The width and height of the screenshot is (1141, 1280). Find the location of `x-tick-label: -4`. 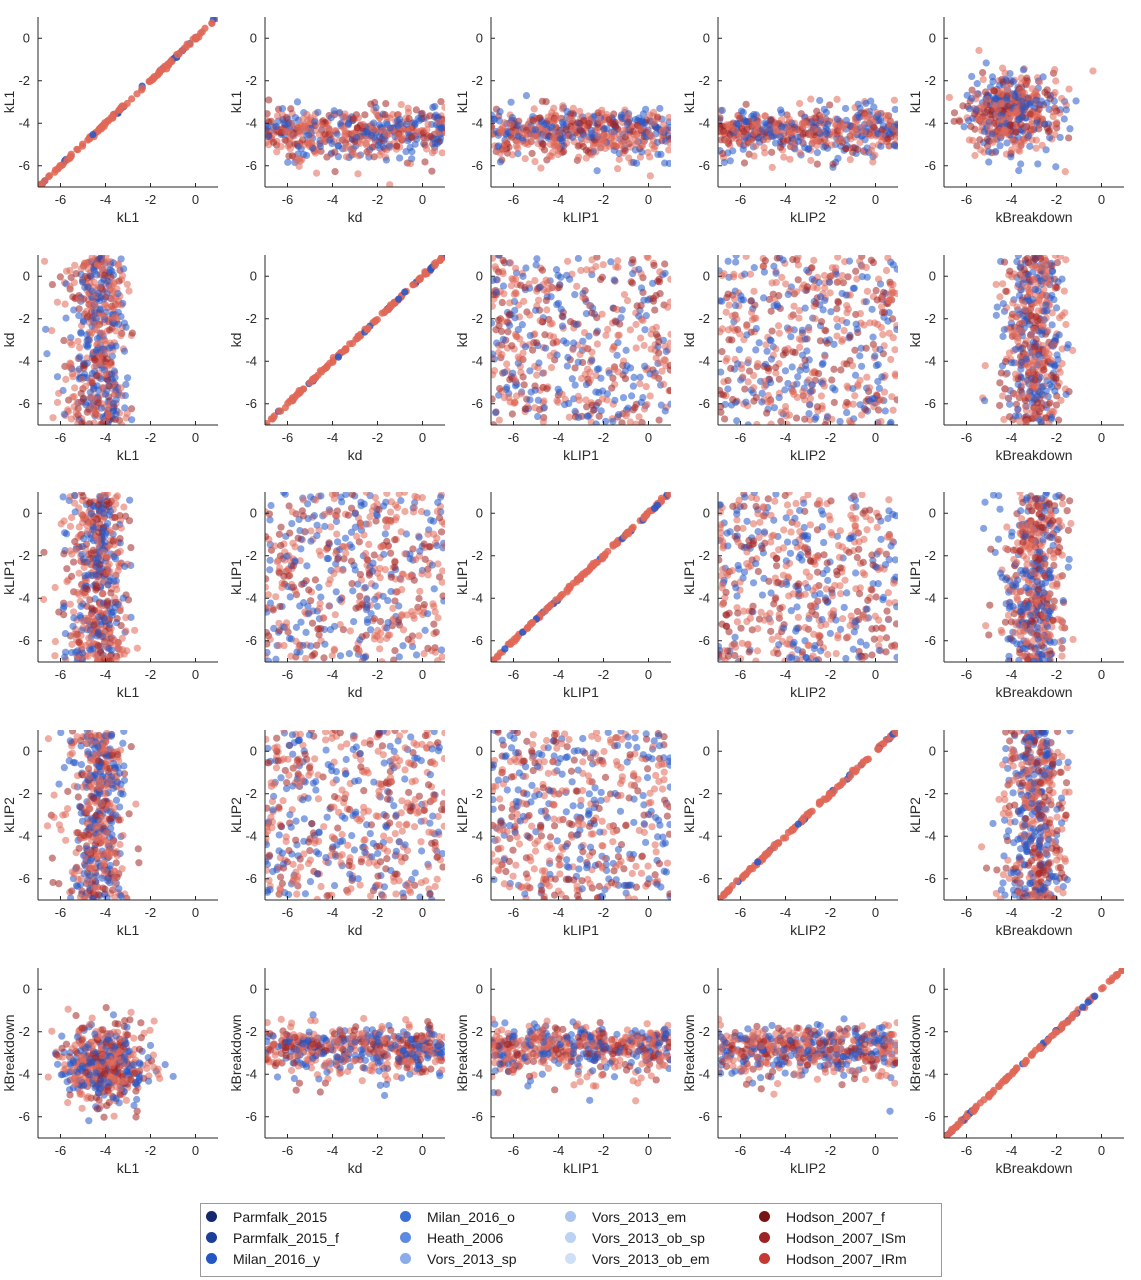

x-tick-label: -4 is located at coordinates (559, 199).